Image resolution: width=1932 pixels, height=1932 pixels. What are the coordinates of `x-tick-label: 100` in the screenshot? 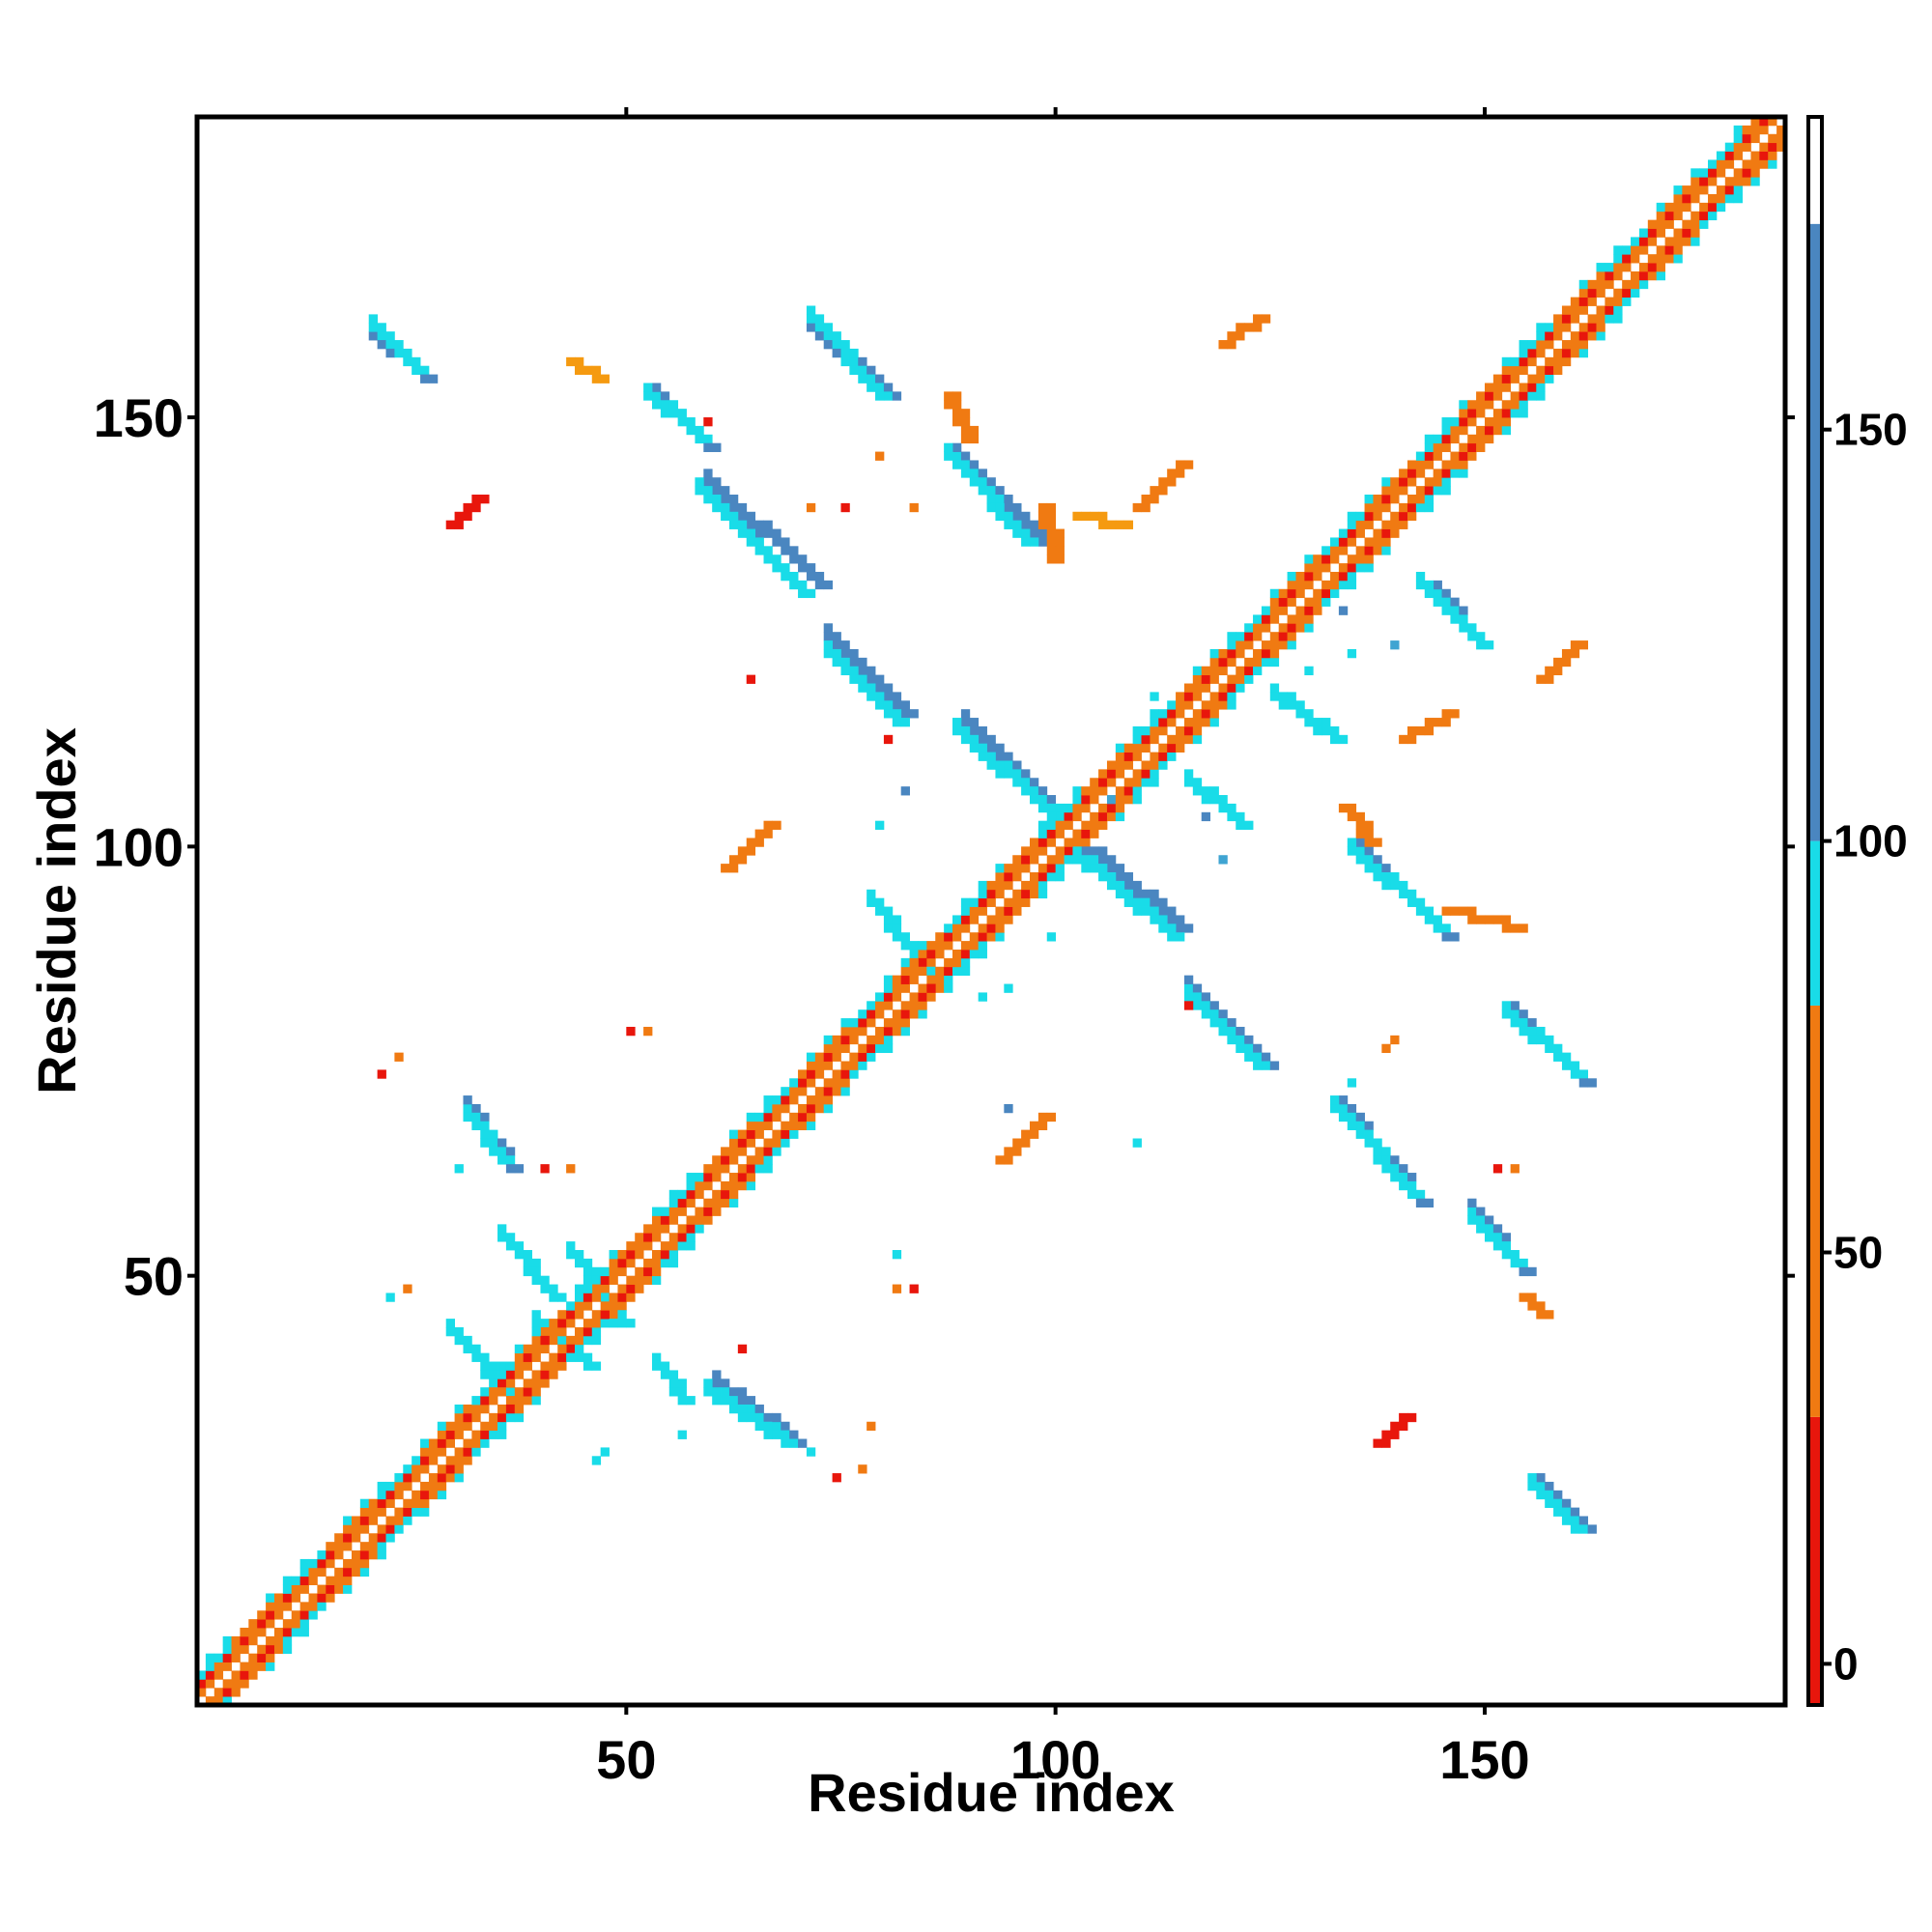 It's located at (1055, 1759).